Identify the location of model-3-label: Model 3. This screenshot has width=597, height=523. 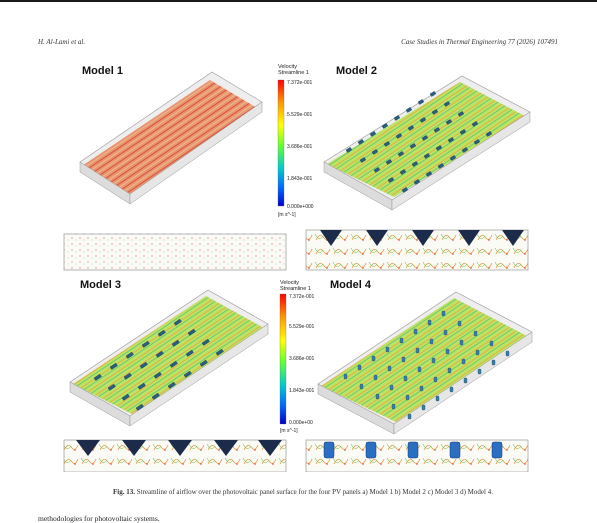
(100, 285).